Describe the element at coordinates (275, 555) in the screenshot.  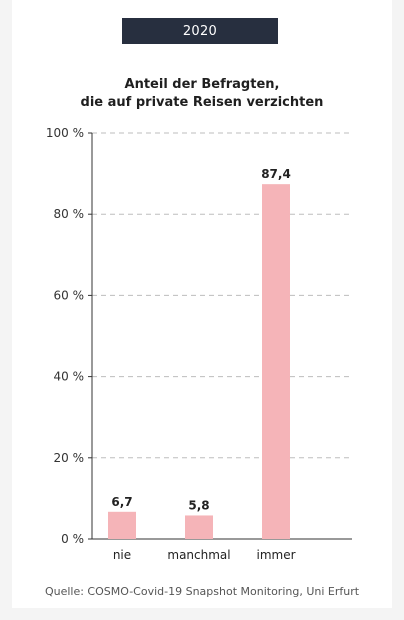
I see `x-tick-label: immer` at that location.